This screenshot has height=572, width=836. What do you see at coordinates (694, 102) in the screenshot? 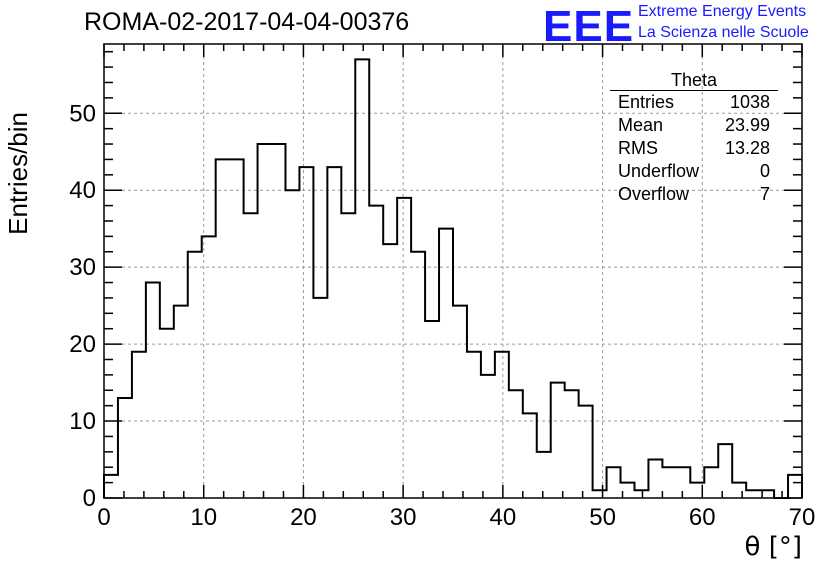
I see `stats-row-entries: Entries 1038` at bounding box center [694, 102].